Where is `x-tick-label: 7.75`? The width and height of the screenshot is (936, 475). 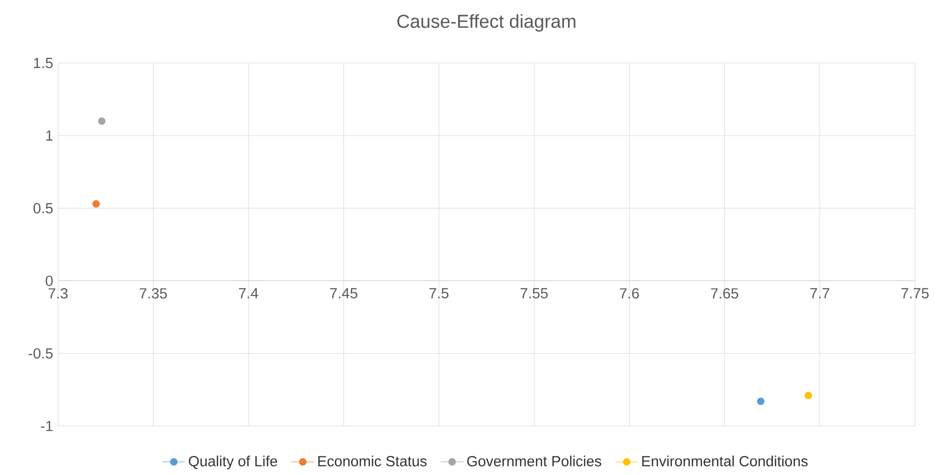 x-tick-label: 7.75 is located at coordinates (915, 293).